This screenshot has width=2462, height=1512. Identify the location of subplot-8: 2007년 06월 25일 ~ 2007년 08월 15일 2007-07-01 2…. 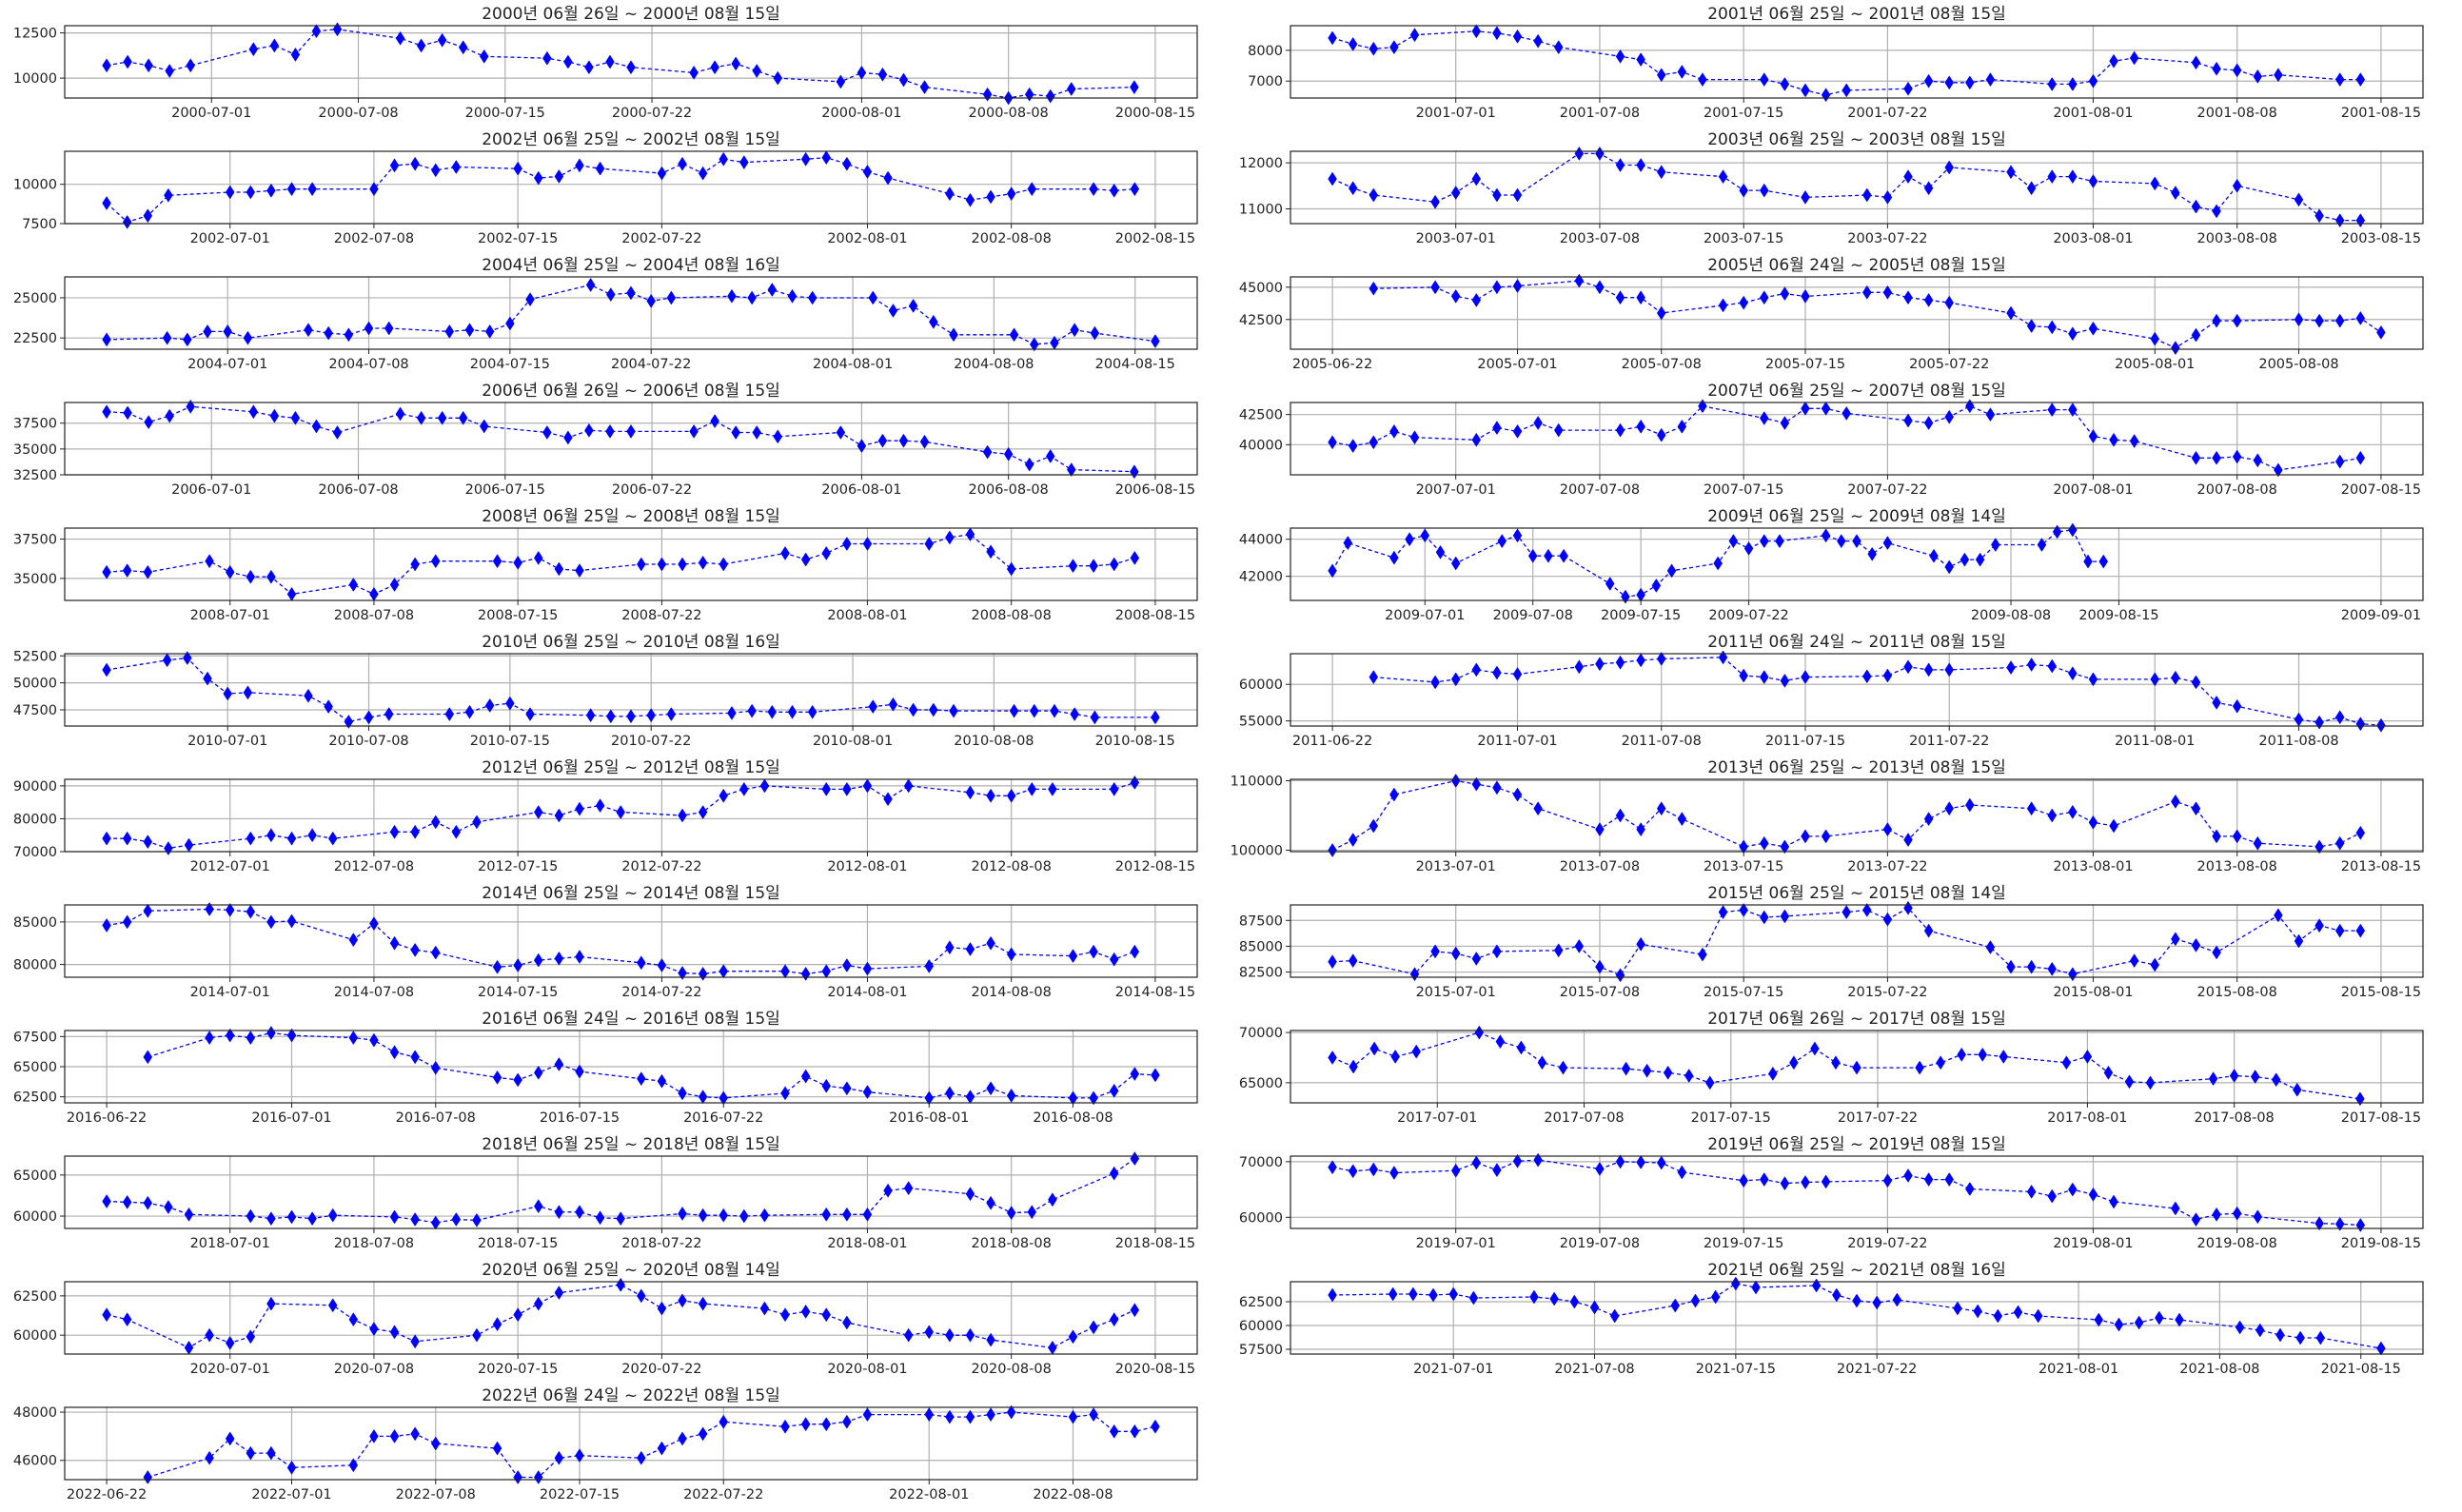
(1831, 440).